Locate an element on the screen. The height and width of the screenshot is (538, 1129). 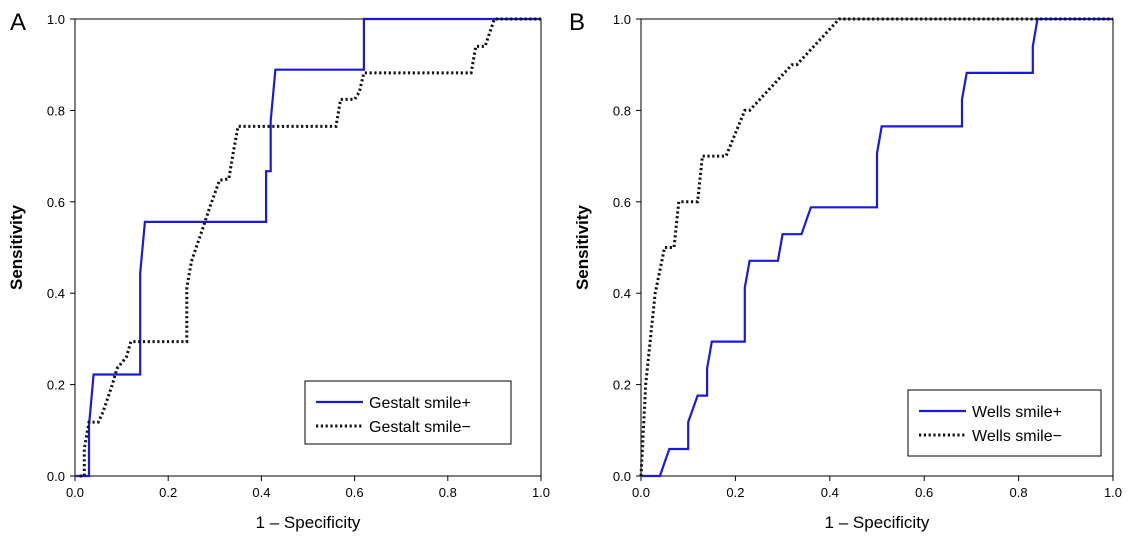
panel-letter: B is located at coordinates (577, 22).